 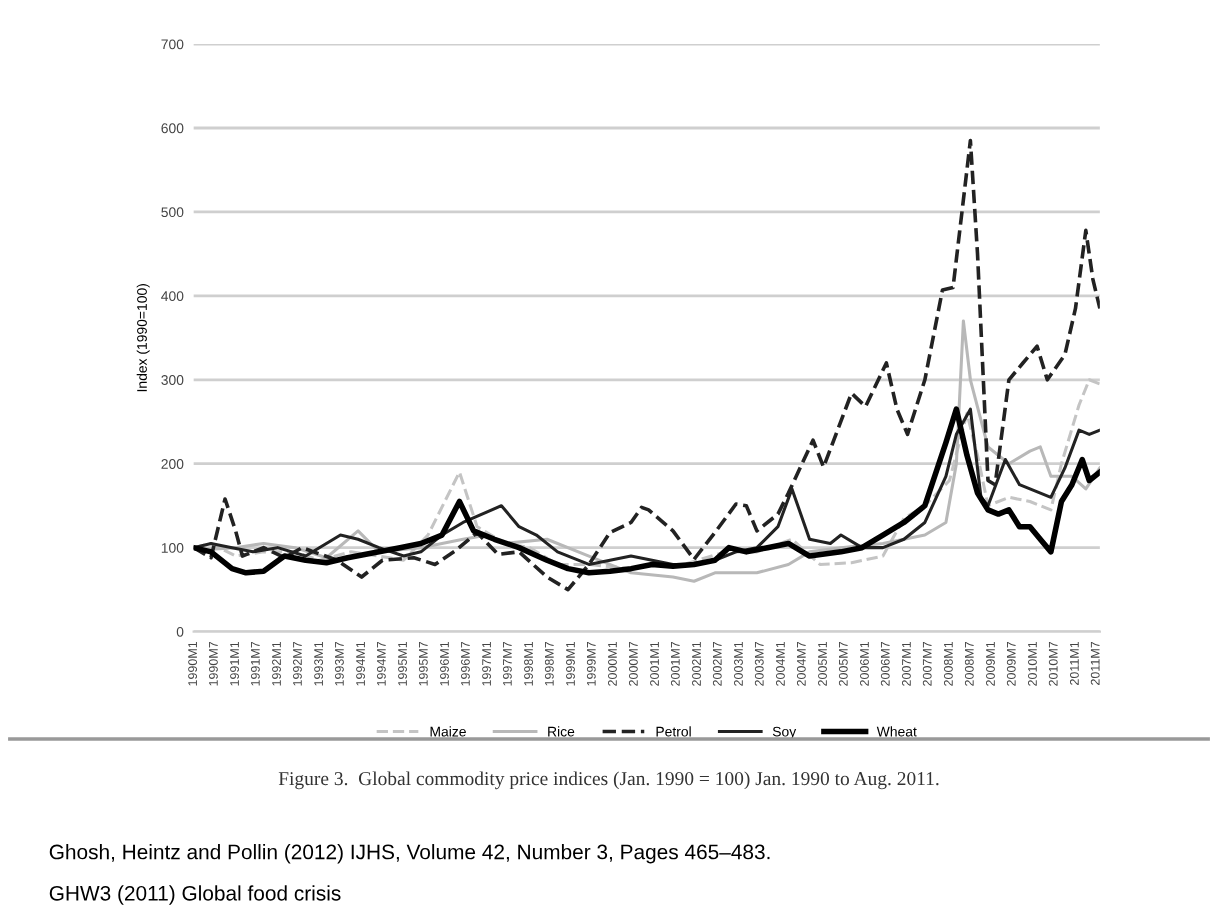 What do you see at coordinates (195, 895) in the screenshot?
I see `text: GHW3 (2011) Global food crisis` at bounding box center [195, 895].